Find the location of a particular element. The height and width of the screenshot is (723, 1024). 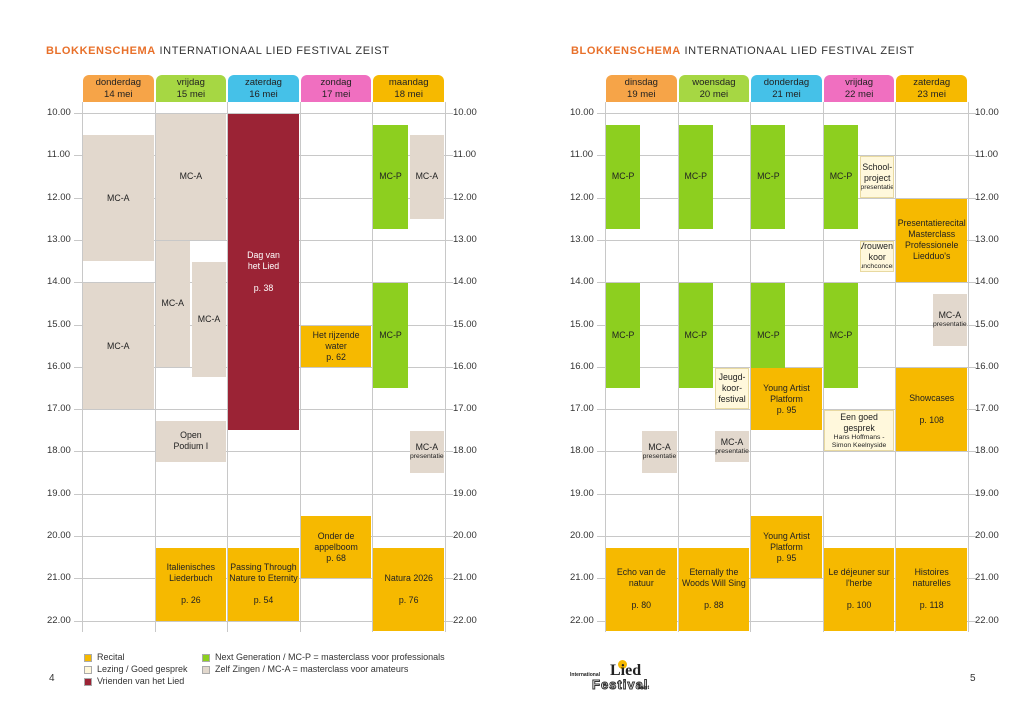

time-label-right: 15.00 is located at coordinates (465, 324).